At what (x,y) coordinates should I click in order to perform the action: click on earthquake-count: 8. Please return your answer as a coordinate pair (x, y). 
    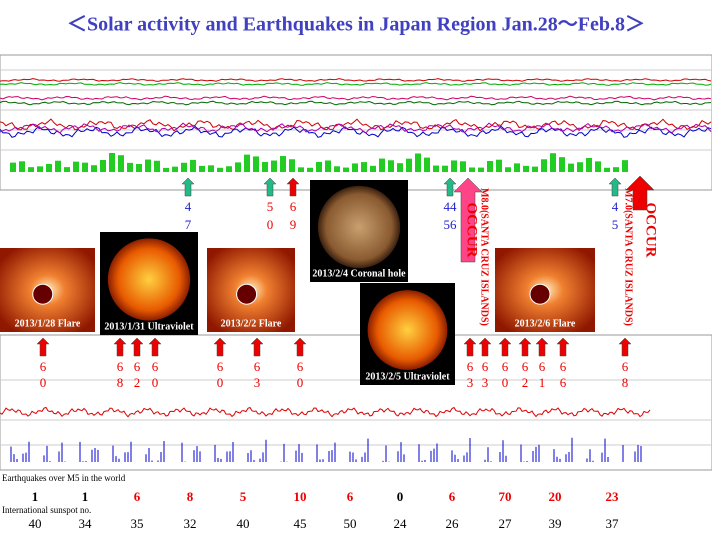
    Looking at the image, I should click on (190, 496).